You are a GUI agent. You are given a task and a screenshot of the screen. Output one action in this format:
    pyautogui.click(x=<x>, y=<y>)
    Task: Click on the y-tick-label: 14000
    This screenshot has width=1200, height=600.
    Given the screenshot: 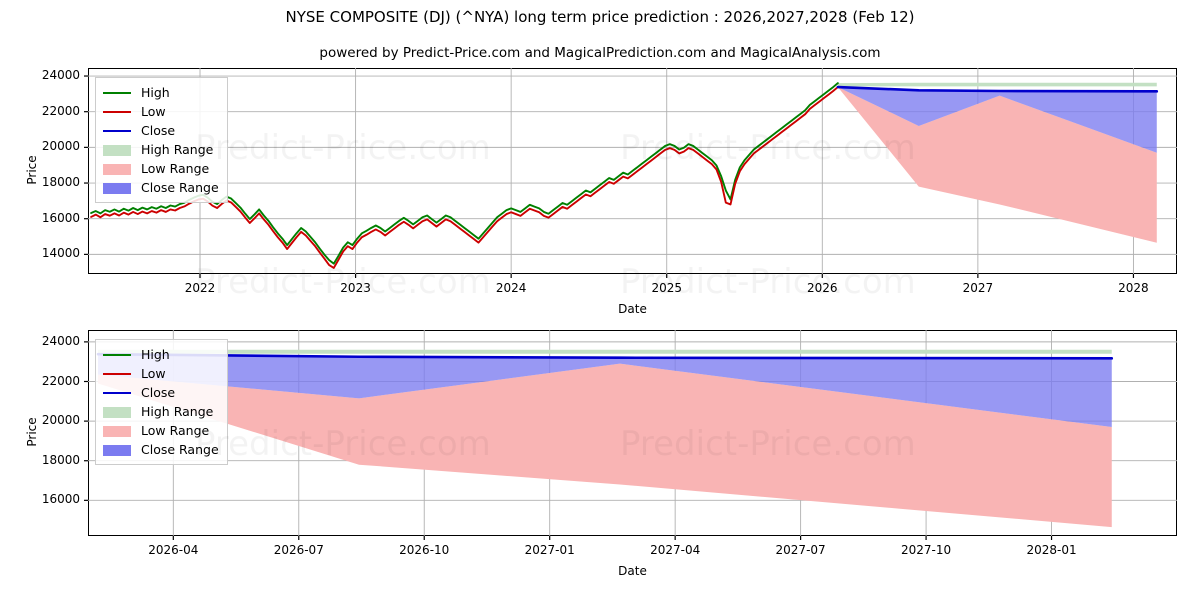 What is the action you would take?
    pyautogui.click(x=60, y=253)
    